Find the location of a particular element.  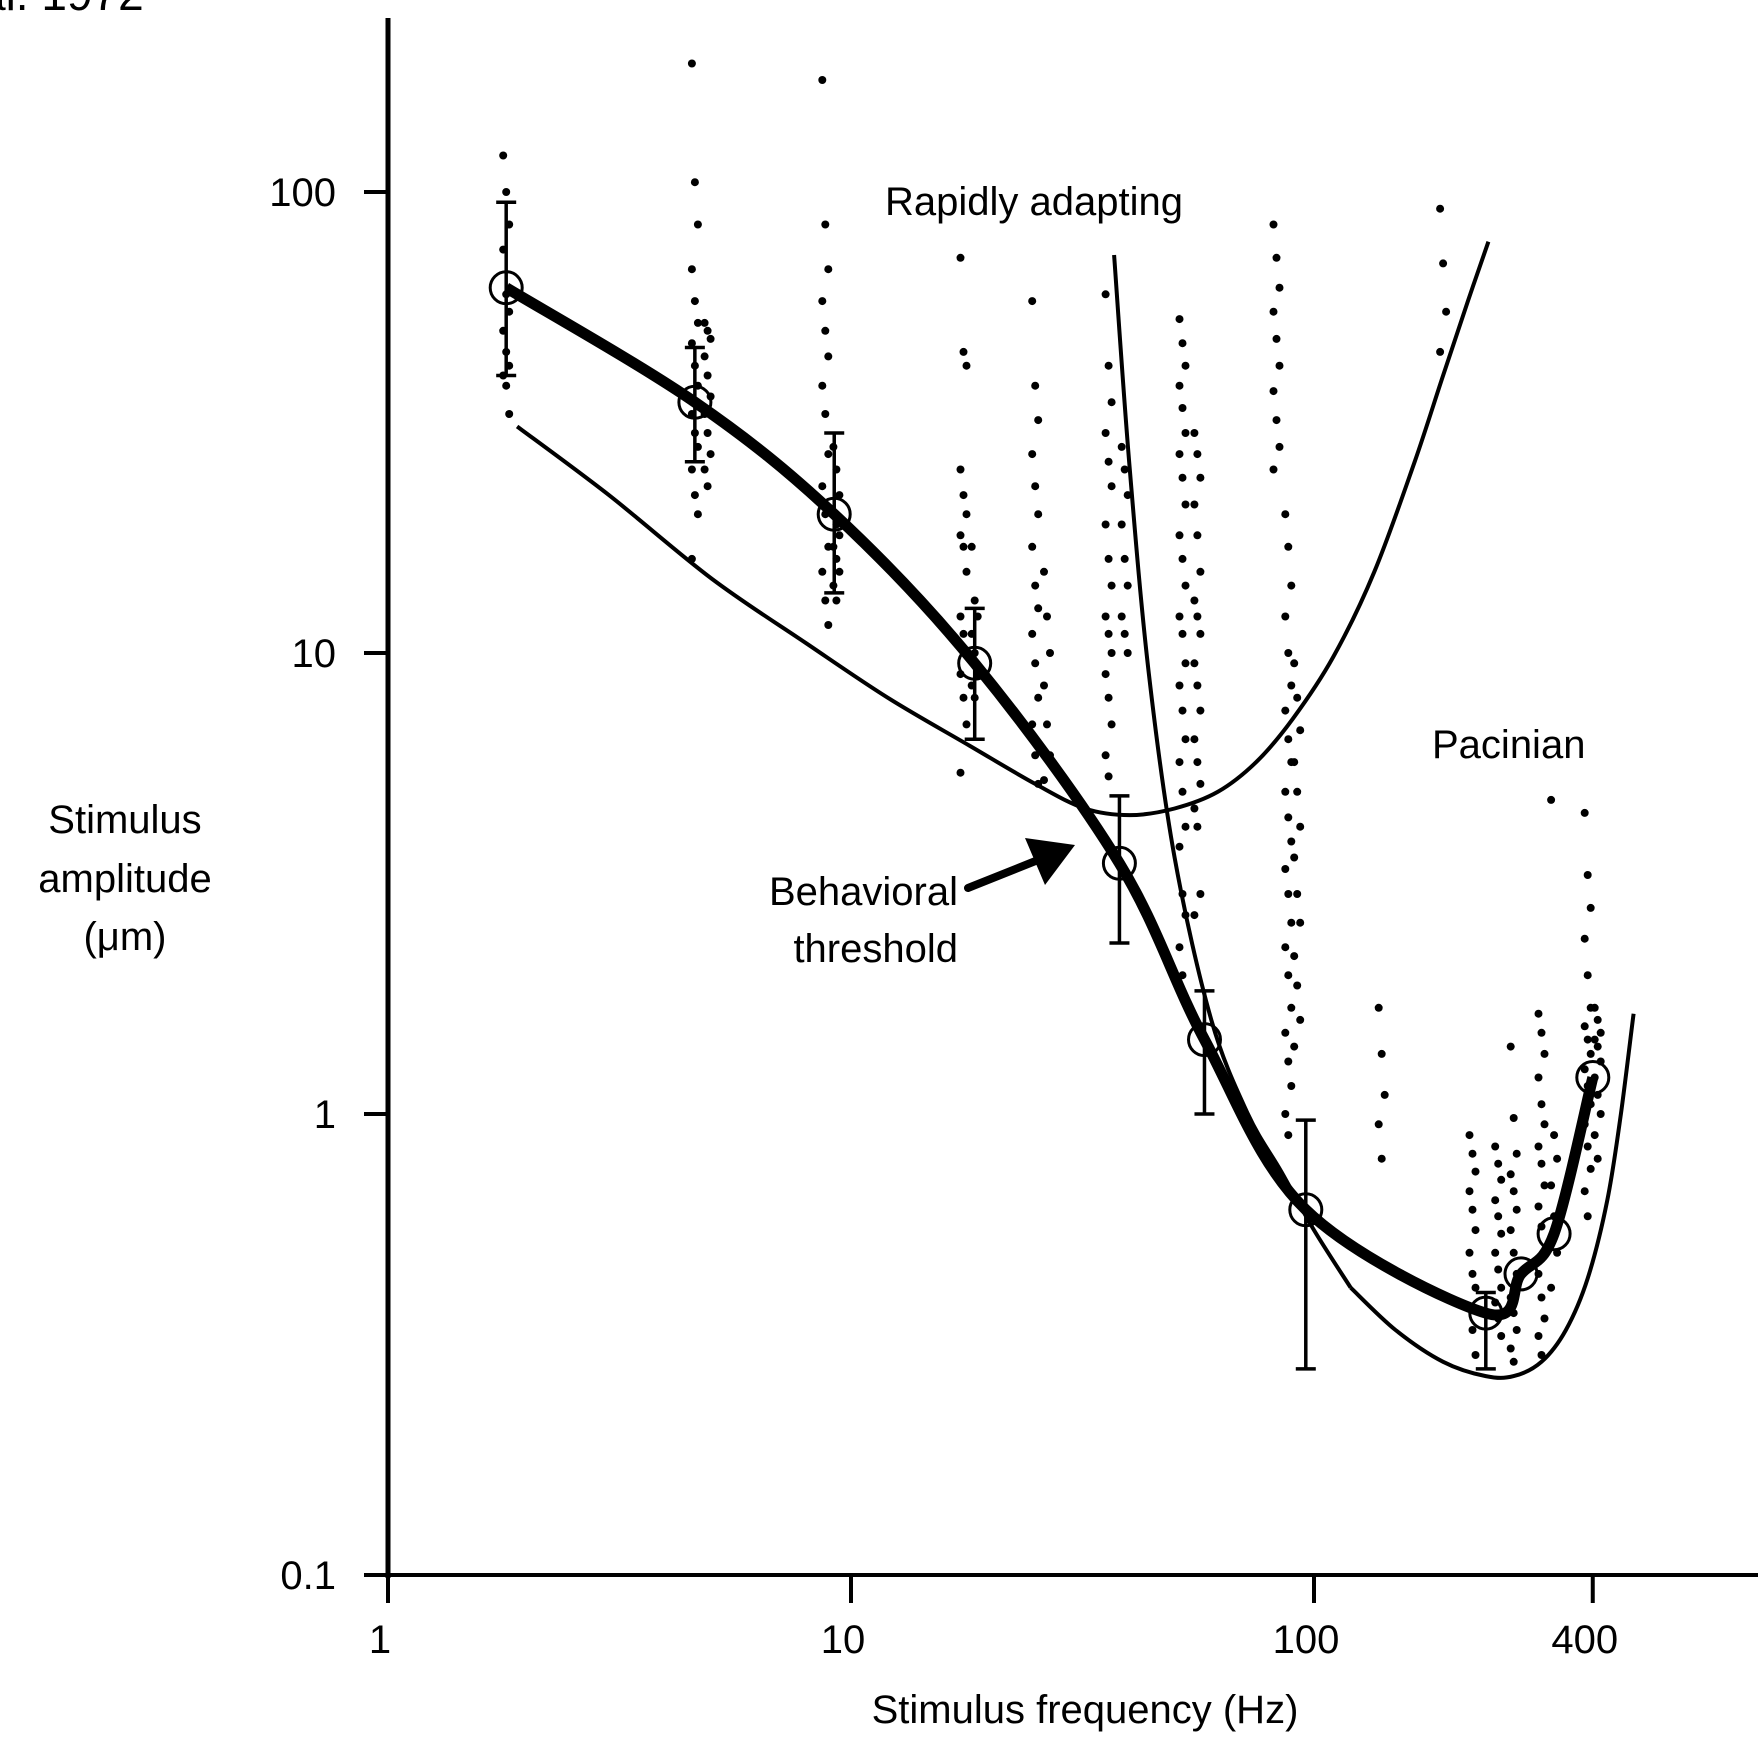

x-tick-label: 100 is located at coordinates (1306, 1640).